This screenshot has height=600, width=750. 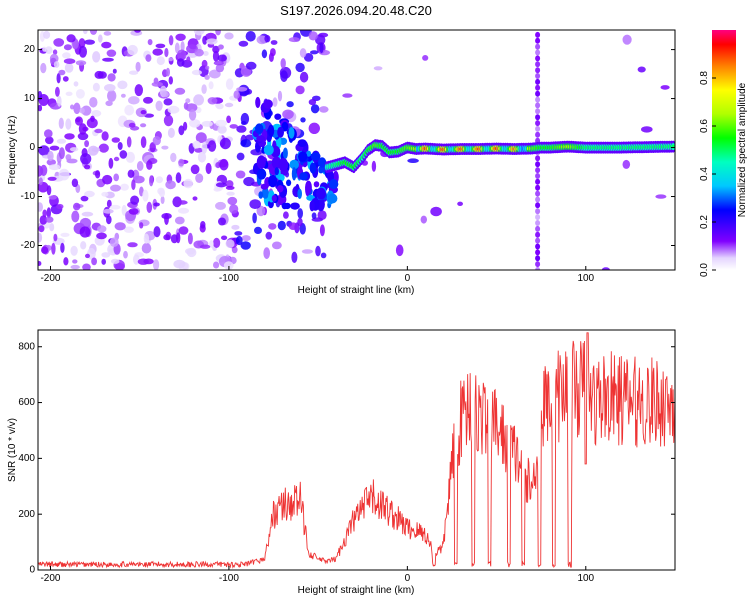 What do you see at coordinates (704, 174) in the screenshot?
I see `colorbar-tick-label: 0.4` at bounding box center [704, 174].